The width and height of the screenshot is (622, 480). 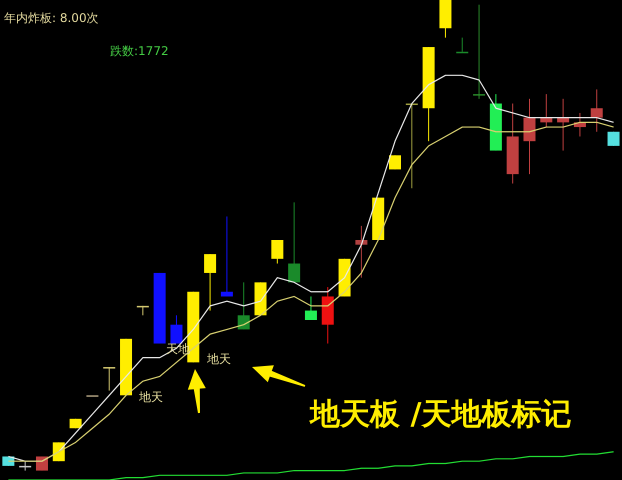 I want to click on annotation: 地天板 /天地板标记, so click(x=440, y=414).